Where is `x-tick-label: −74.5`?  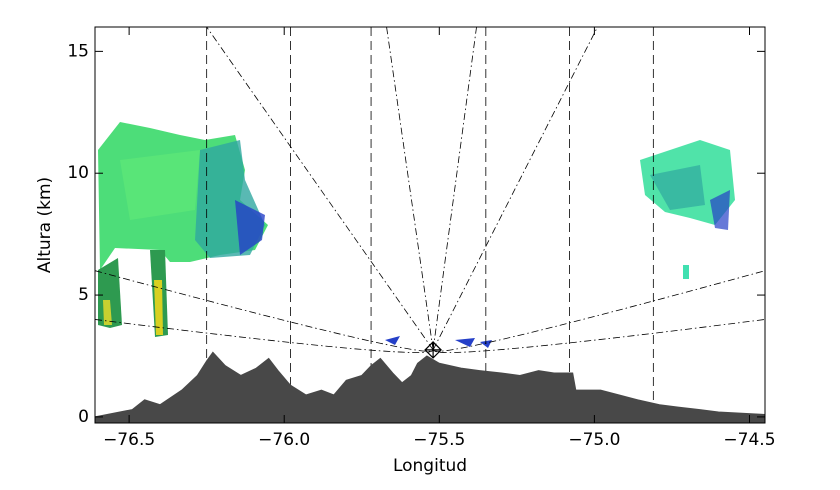 x-tick-label: −74.5 is located at coordinates (749, 440).